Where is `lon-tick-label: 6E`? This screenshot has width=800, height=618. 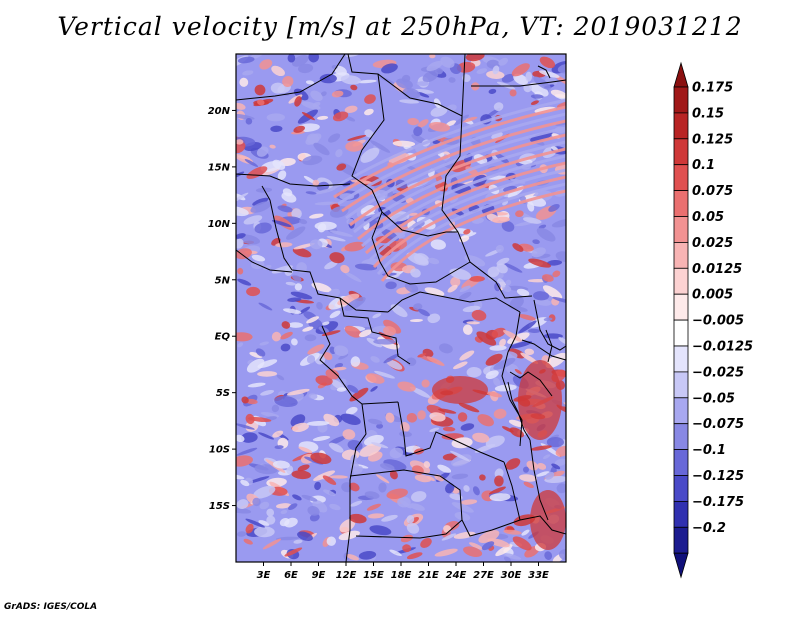
lon-tick-label: 6E is located at coordinates (291, 575).